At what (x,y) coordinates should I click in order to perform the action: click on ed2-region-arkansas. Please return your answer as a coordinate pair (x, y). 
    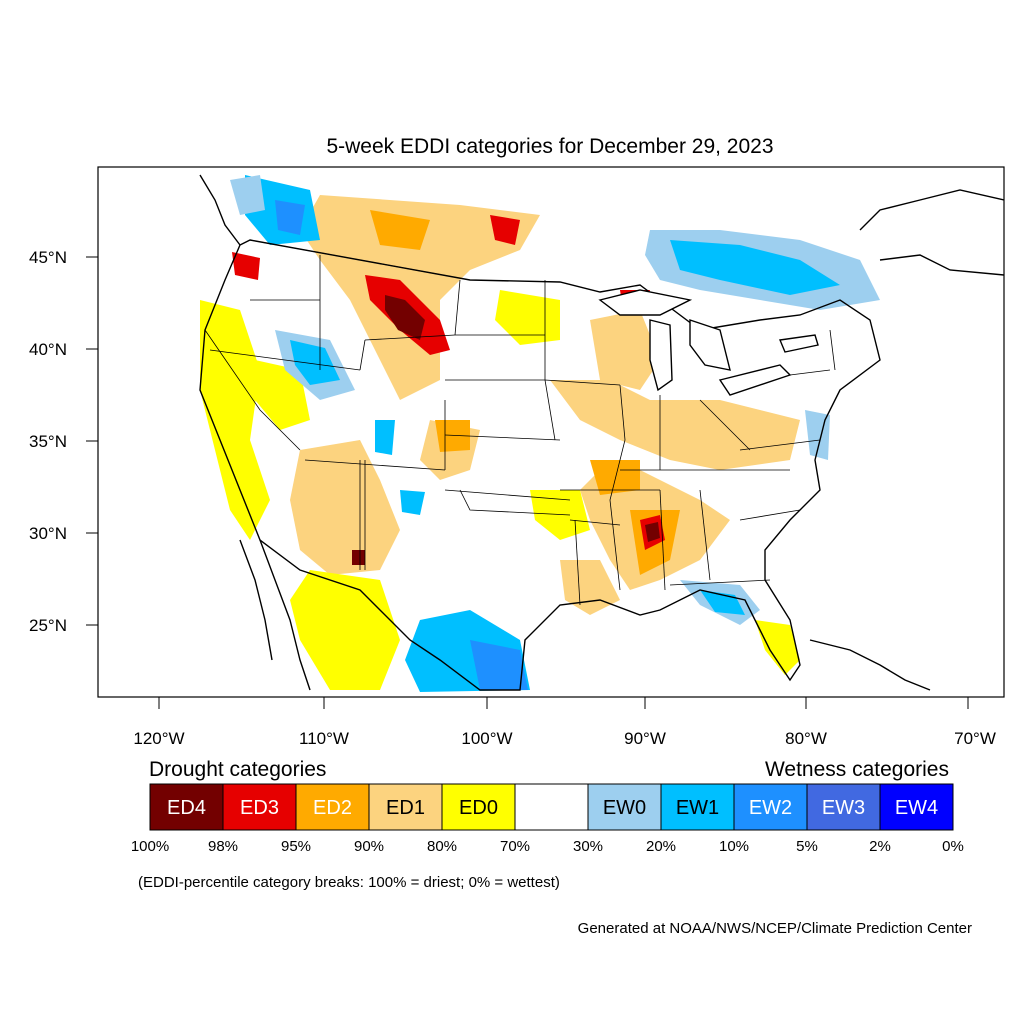
    Looking at the image, I should click on (615, 477).